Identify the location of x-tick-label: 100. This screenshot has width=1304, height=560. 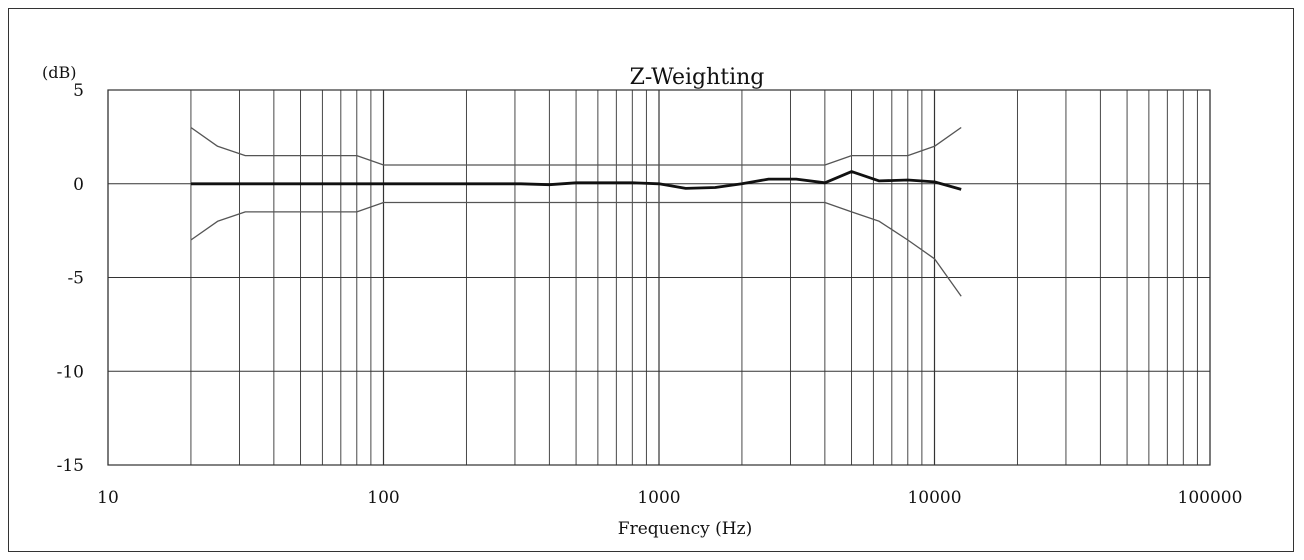
(383, 498).